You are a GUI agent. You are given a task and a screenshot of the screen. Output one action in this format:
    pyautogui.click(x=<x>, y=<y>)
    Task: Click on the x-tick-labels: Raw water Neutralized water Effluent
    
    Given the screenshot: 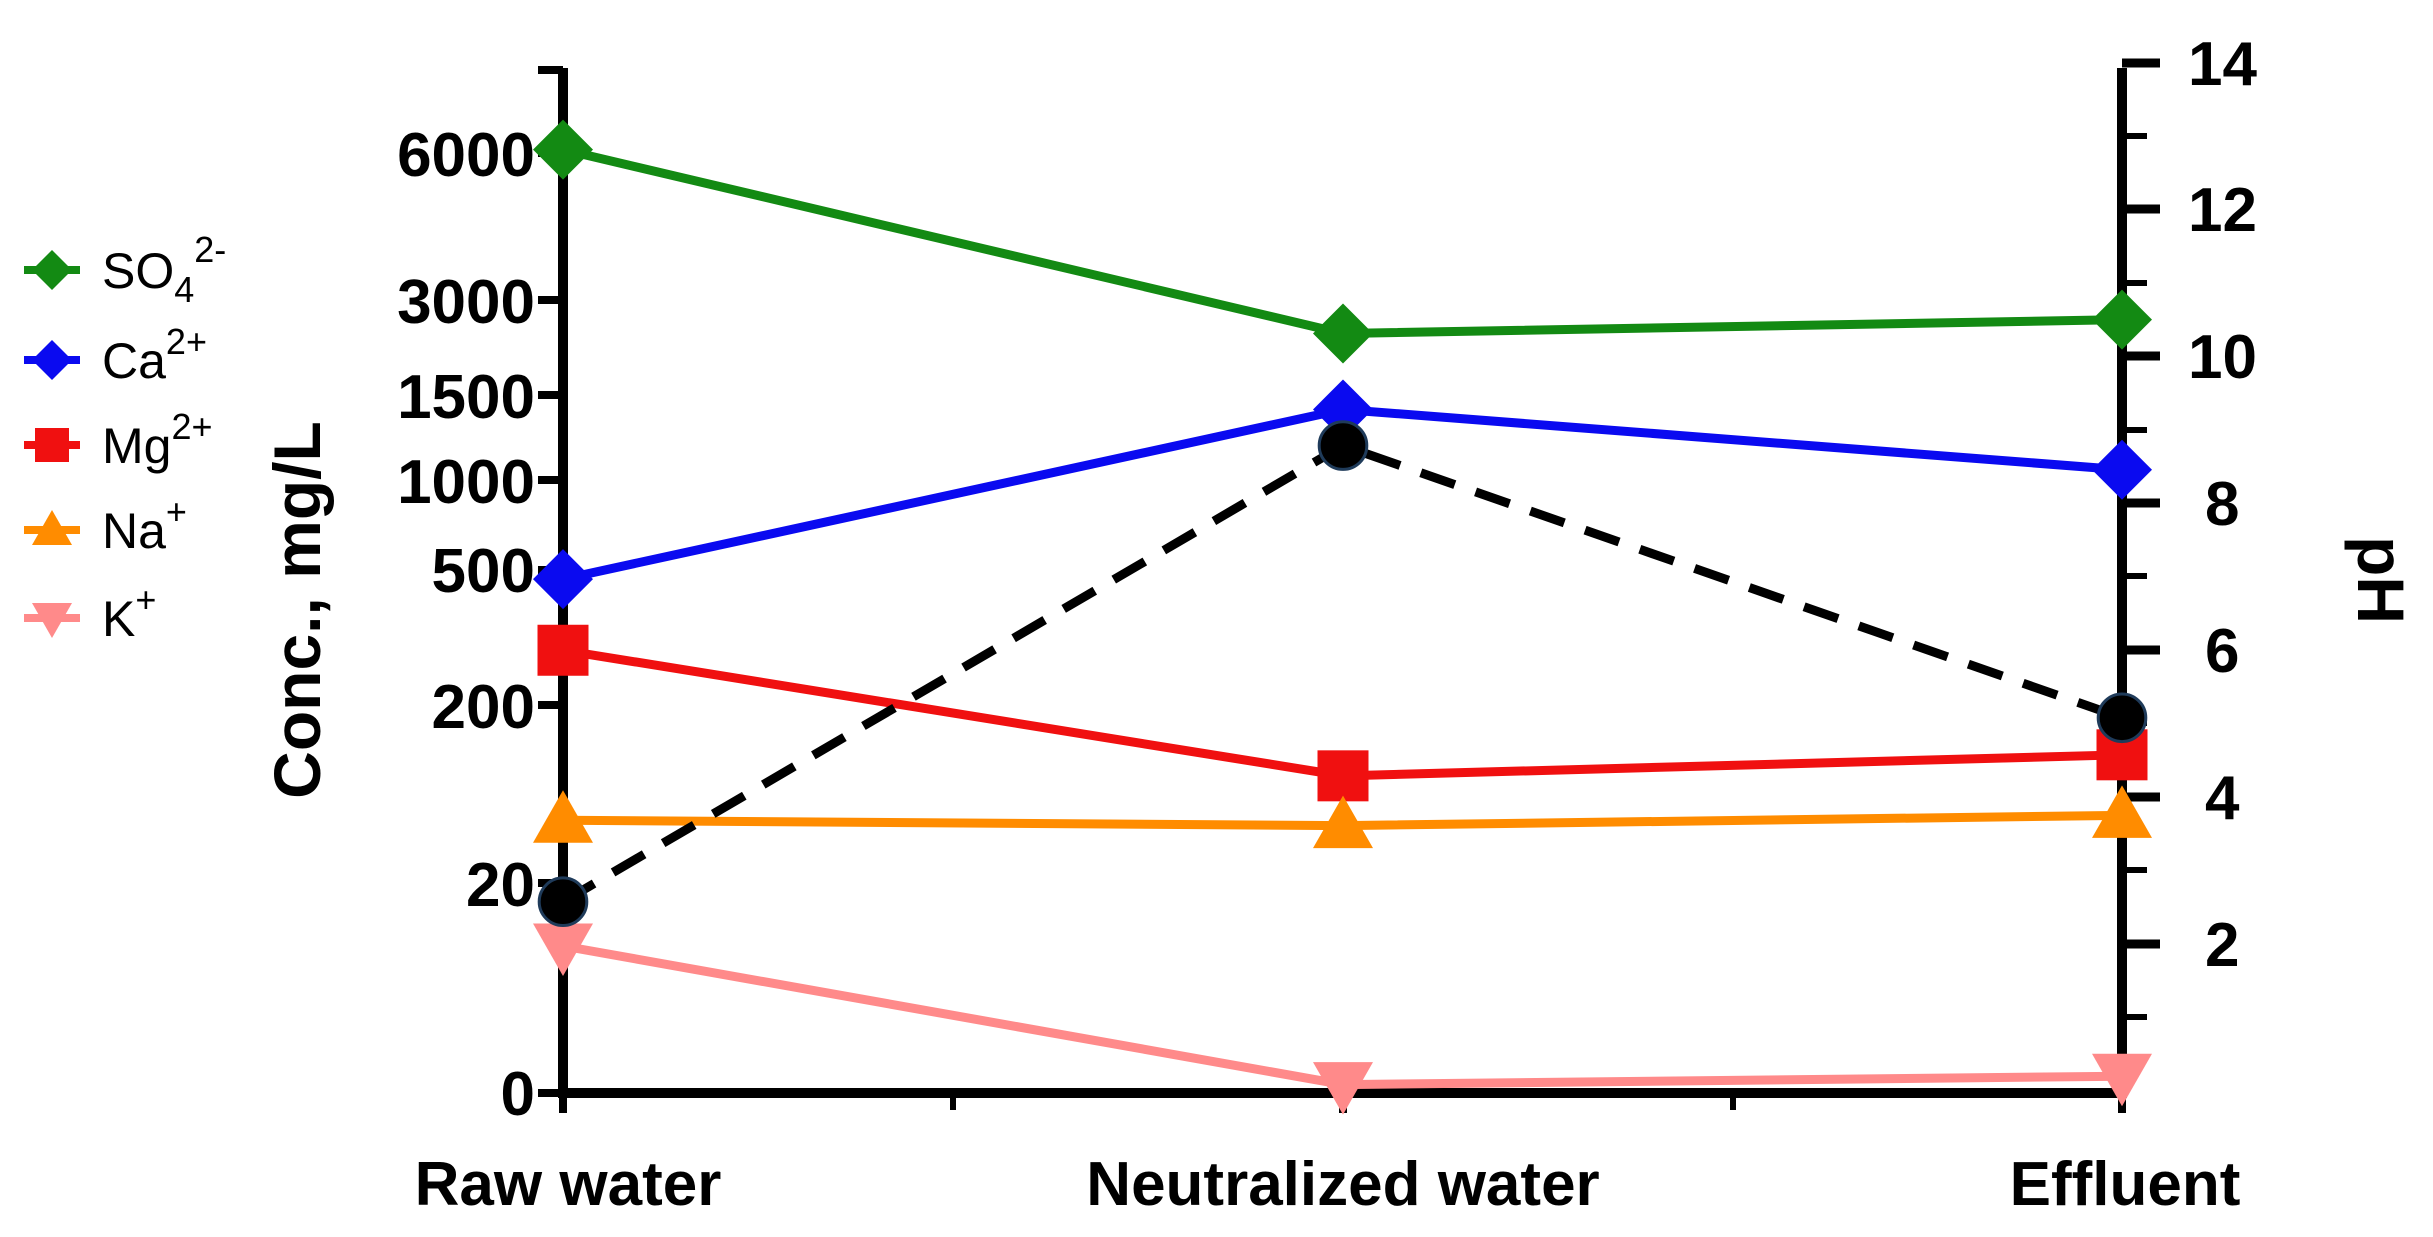 What is the action you would take?
    pyautogui.click(x=1328, y=1184)
    